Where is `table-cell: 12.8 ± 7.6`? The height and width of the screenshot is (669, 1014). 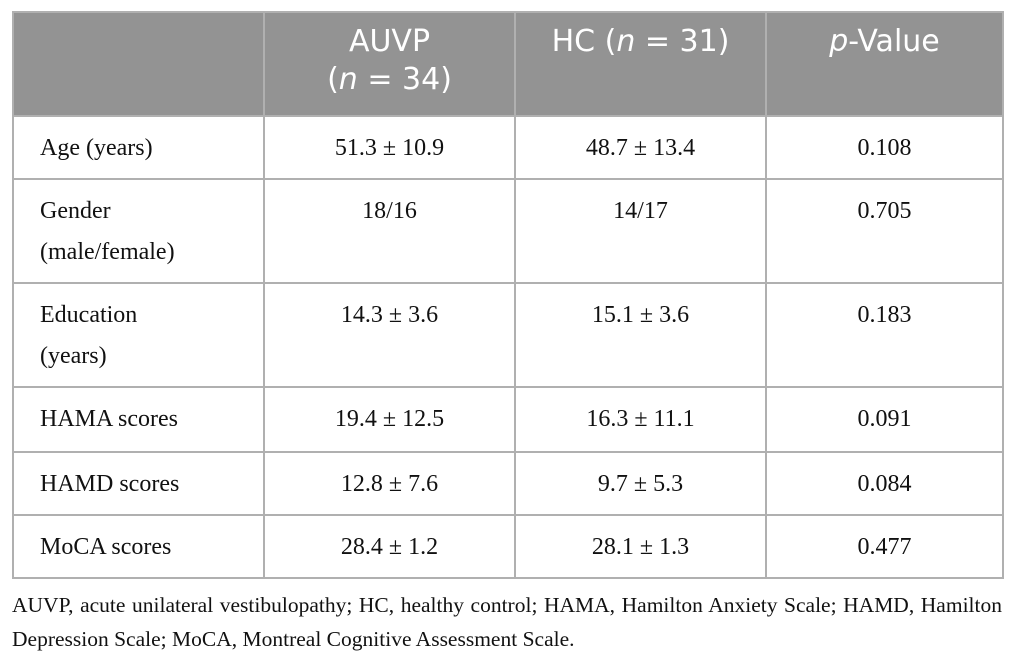
table-cell: 12.8 ± 7.6 is located at coordinates (389, 483).